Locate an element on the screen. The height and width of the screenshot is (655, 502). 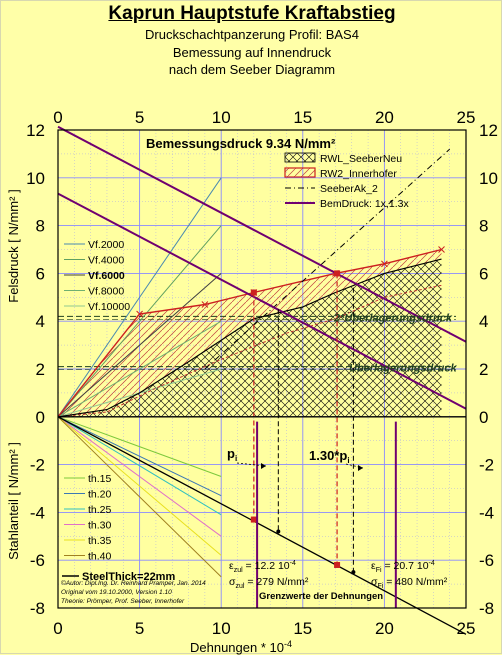
sig-fi-annotation: σFi = 480 N/mm² is located at coordinates (409, 583).